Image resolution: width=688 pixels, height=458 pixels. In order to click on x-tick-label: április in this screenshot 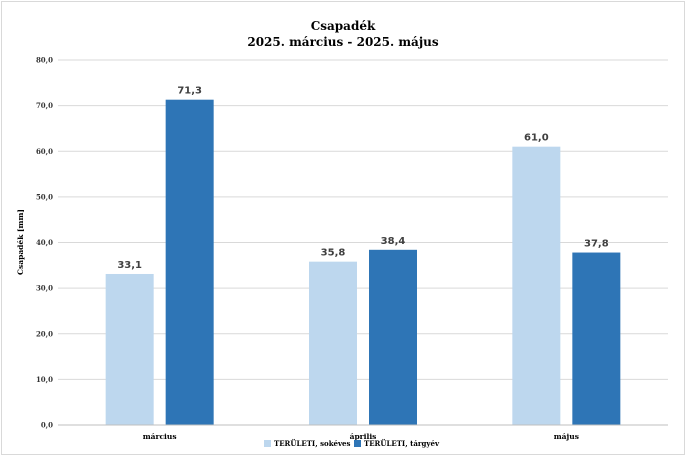, I will do `click(363, 436)`.